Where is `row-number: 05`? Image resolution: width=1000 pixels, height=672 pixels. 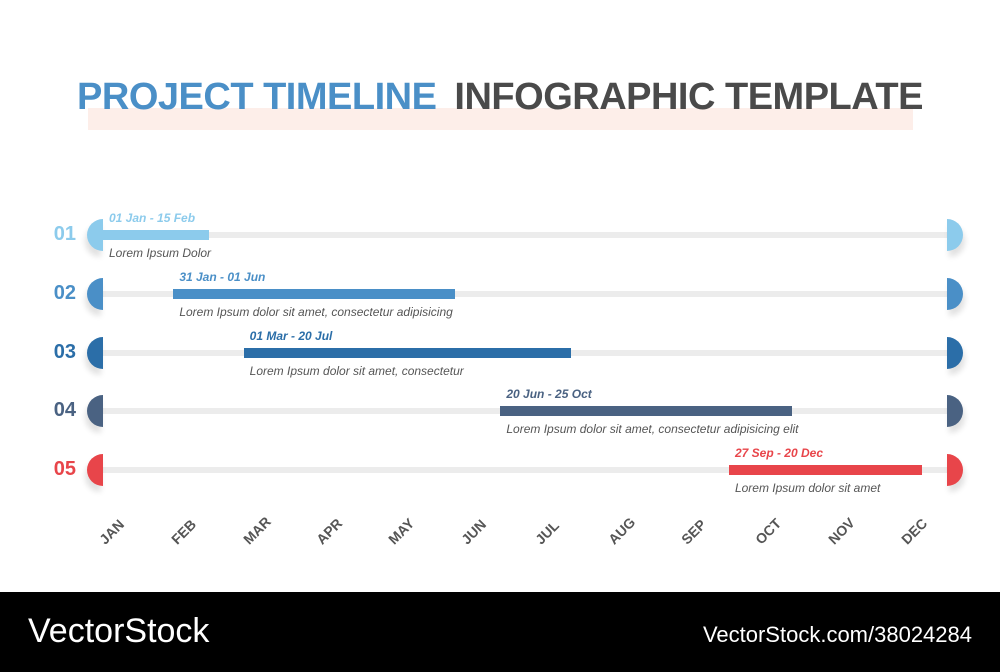 row-number: 05 is located at coordinates (64, 469).